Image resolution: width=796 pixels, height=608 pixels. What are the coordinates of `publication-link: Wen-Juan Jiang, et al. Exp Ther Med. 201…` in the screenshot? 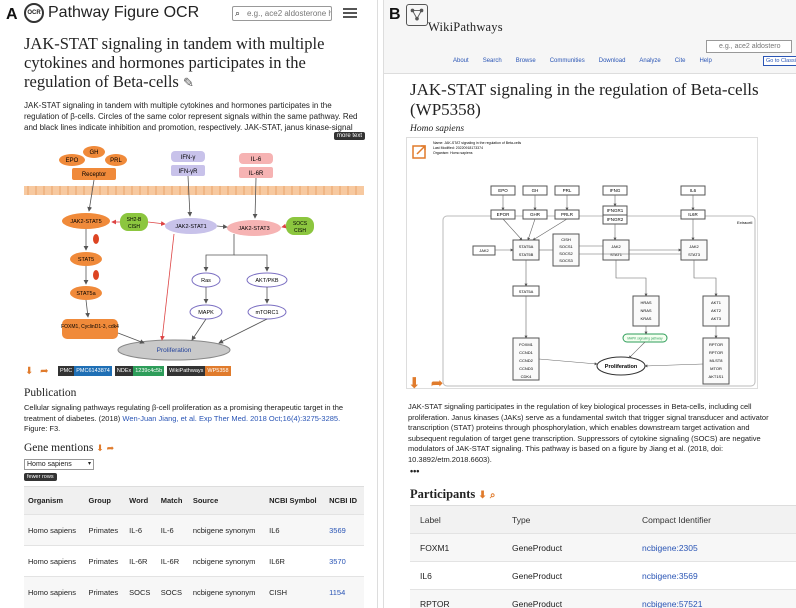 It's located at (231, 418).